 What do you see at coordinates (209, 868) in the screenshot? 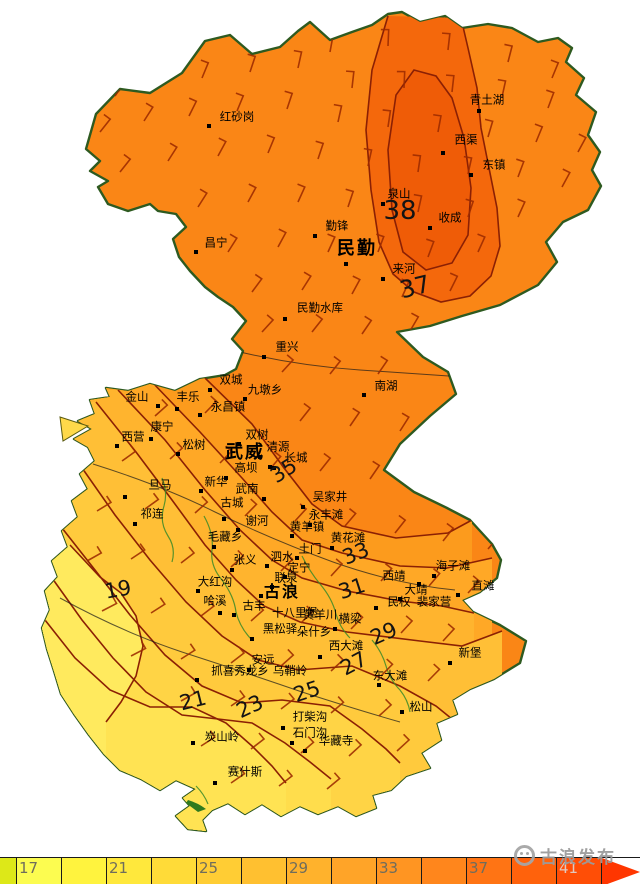
I see `colorbar-tick-label: 25` at bounding box center [209, 868].